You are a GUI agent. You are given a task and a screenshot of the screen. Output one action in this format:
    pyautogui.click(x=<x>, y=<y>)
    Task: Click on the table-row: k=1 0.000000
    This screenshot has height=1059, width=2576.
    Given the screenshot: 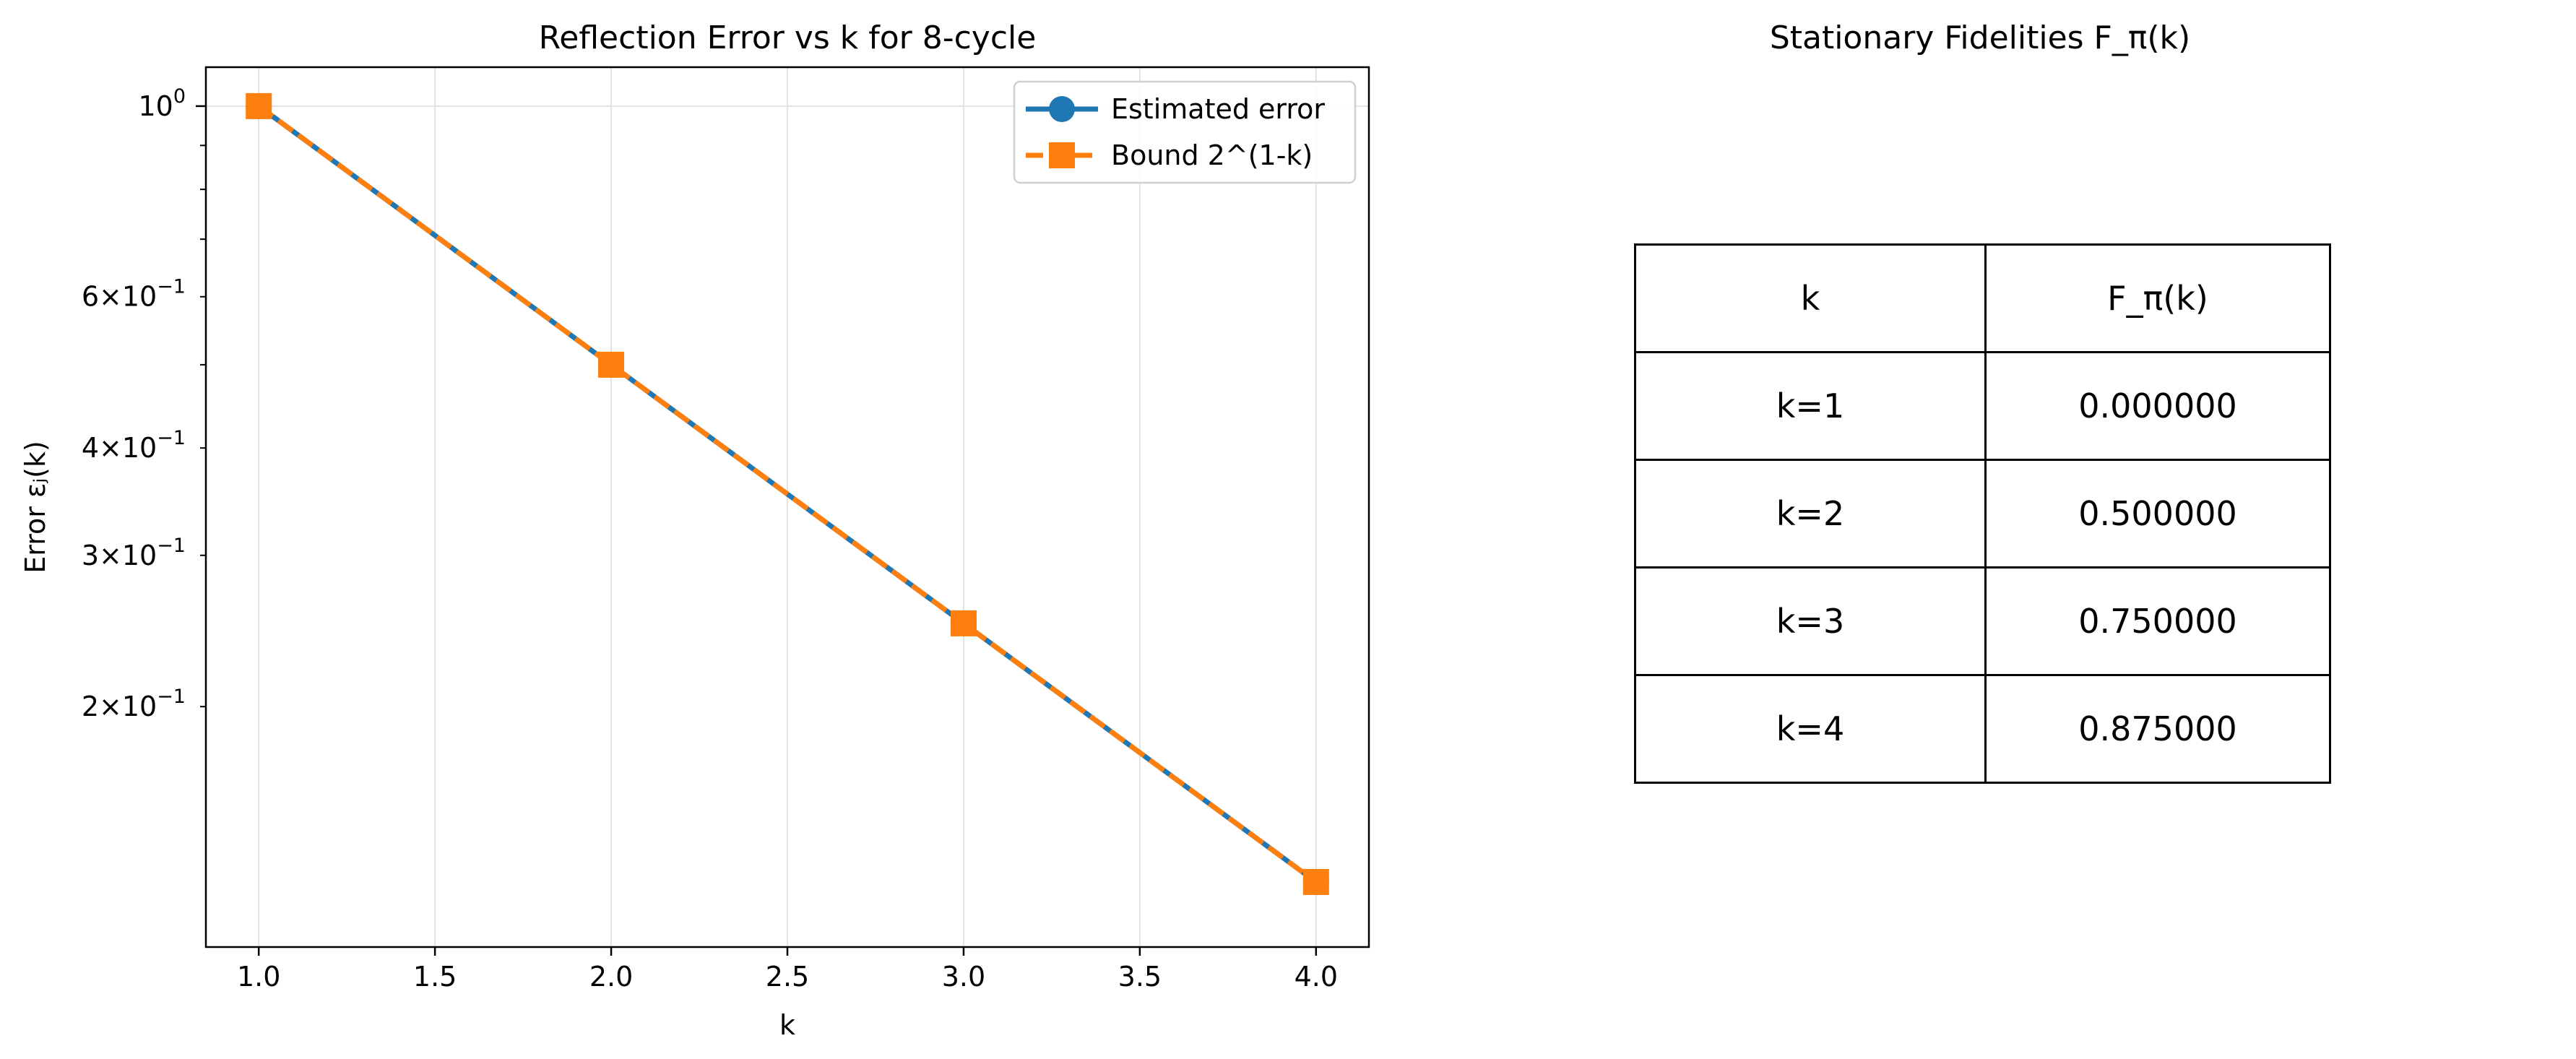 What is the action you would take?
    pyautogui.click(x=1983, y=406)
    